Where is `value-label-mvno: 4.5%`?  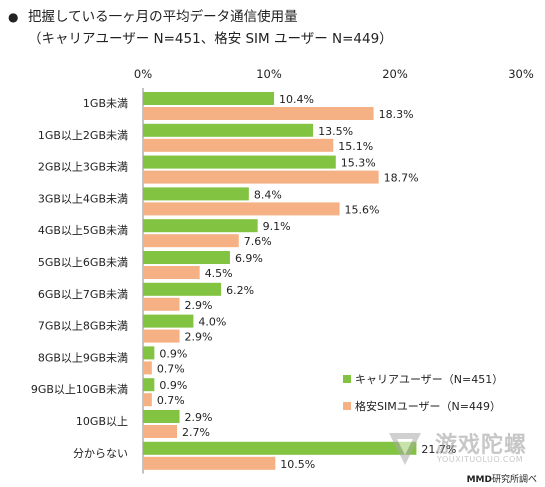 value-label-mvno: 4.5% is located at coordinates (219, 273).